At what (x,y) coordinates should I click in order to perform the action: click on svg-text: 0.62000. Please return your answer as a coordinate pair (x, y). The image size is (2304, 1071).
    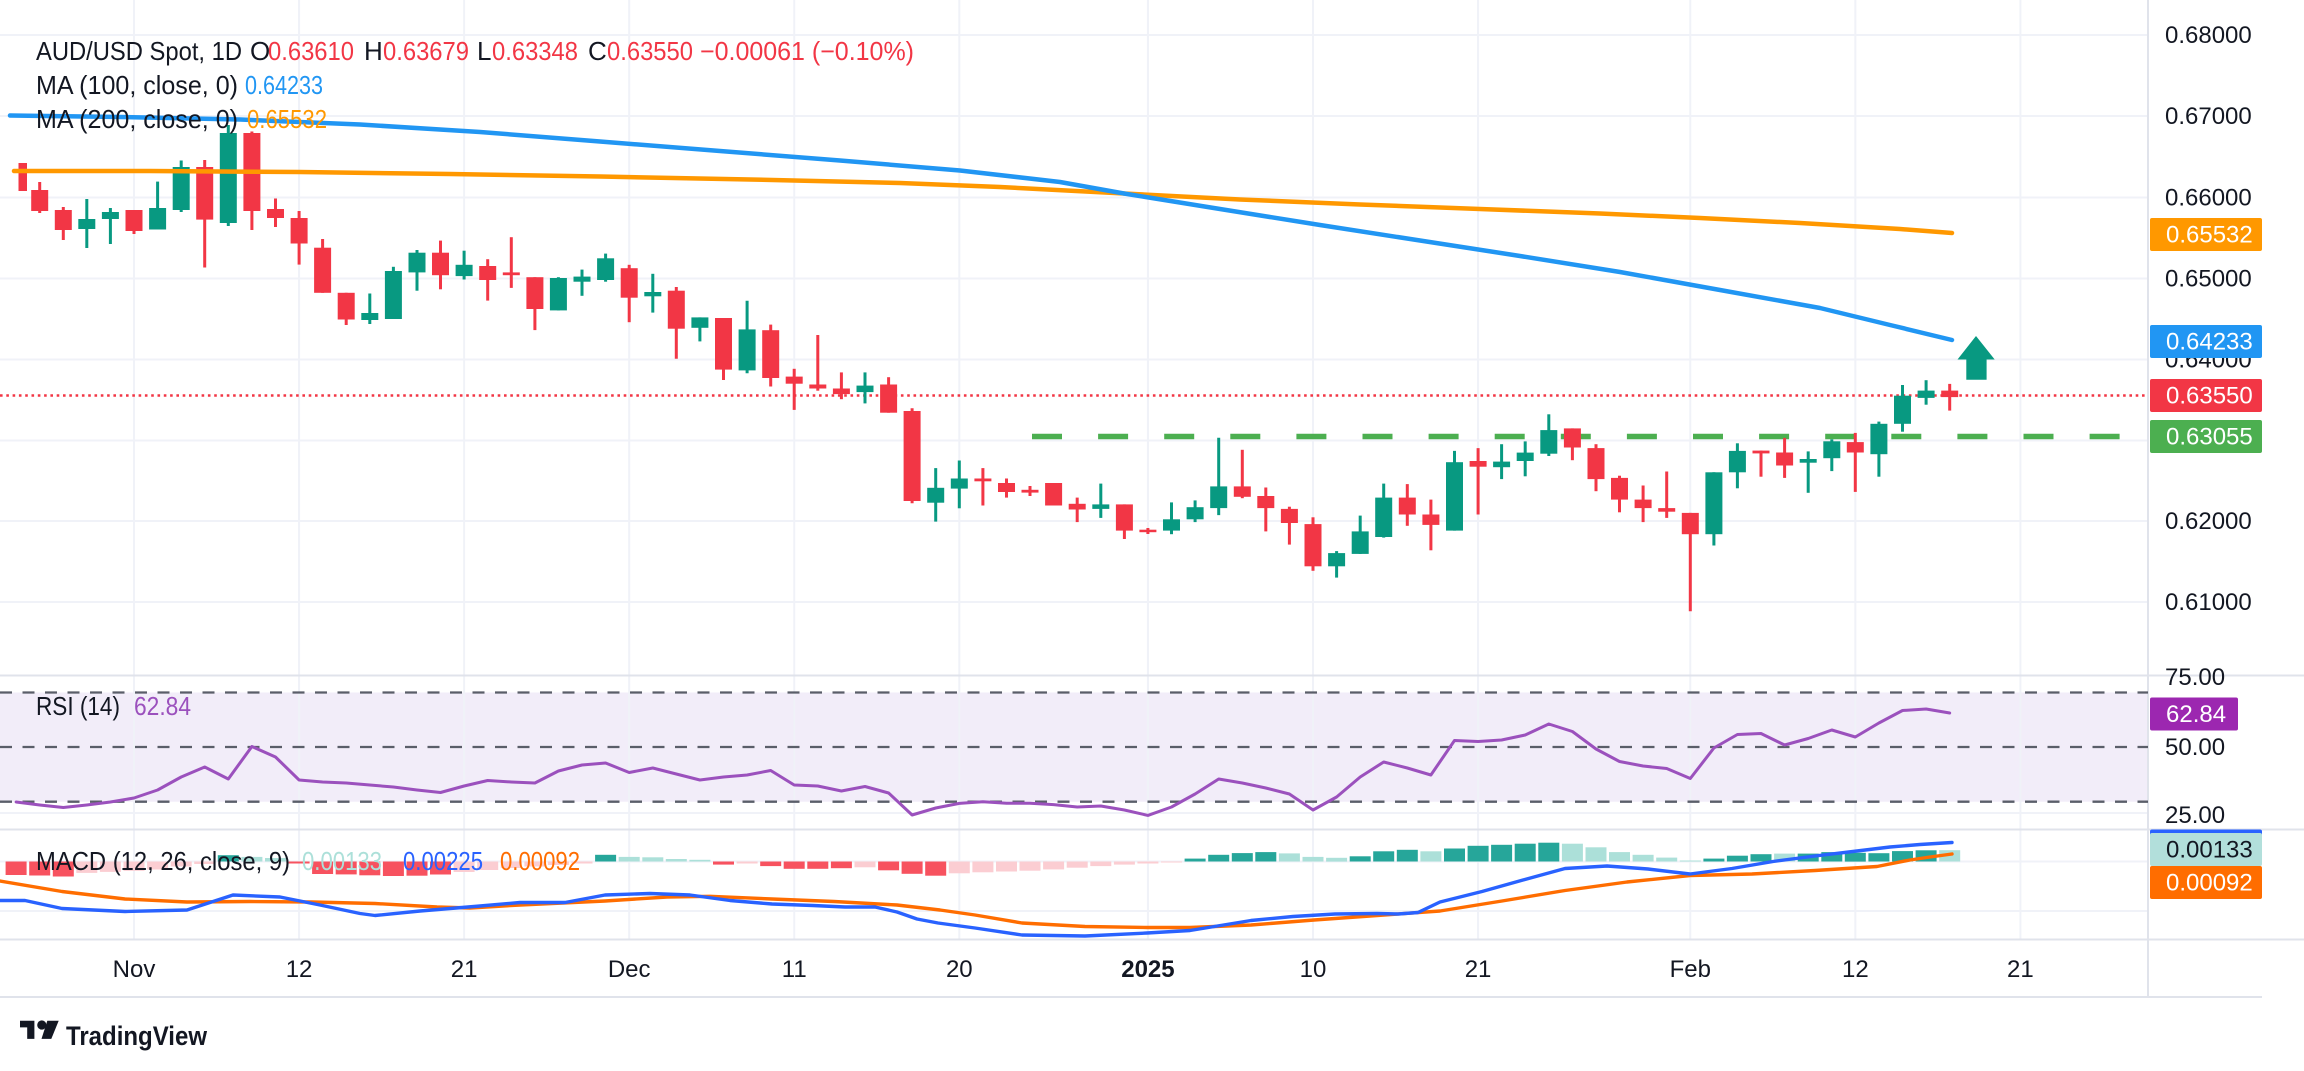
    Looking at the image, I should click on (2208, 521).